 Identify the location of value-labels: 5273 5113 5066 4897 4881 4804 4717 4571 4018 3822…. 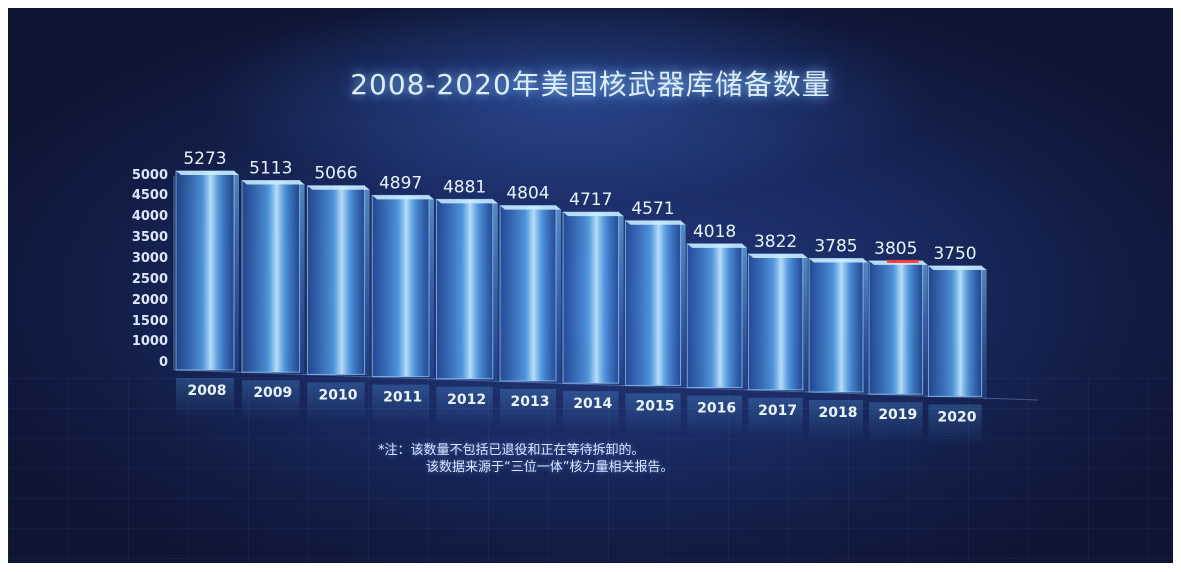
(579, 206).